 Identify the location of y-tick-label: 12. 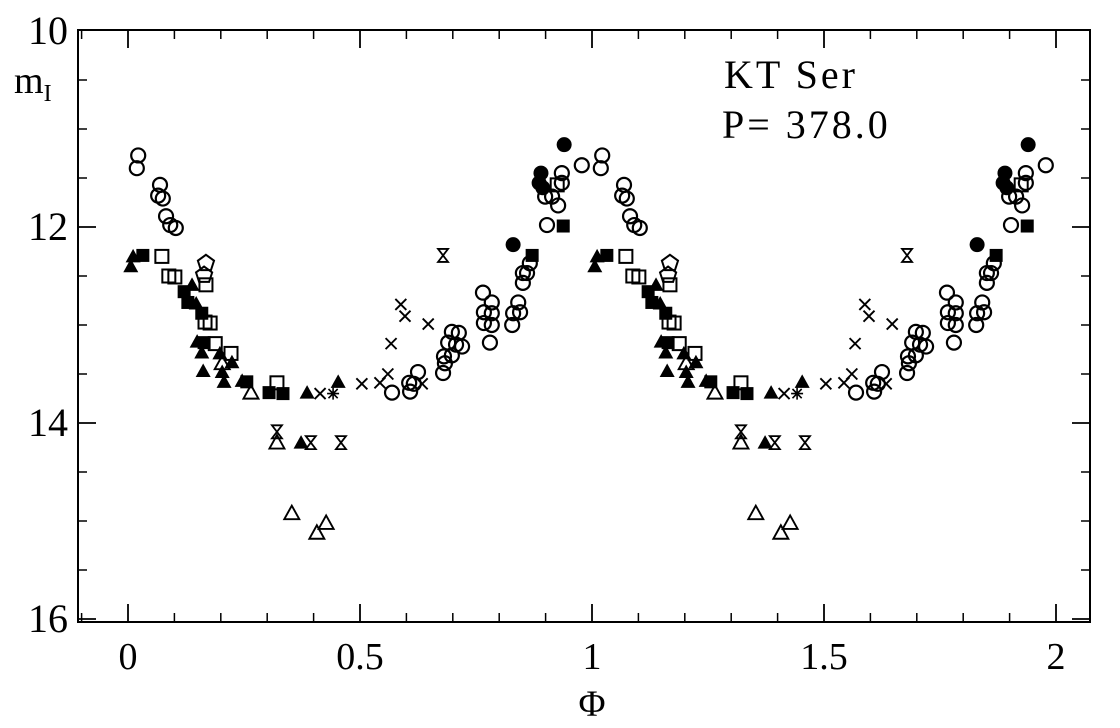
(48, 226).